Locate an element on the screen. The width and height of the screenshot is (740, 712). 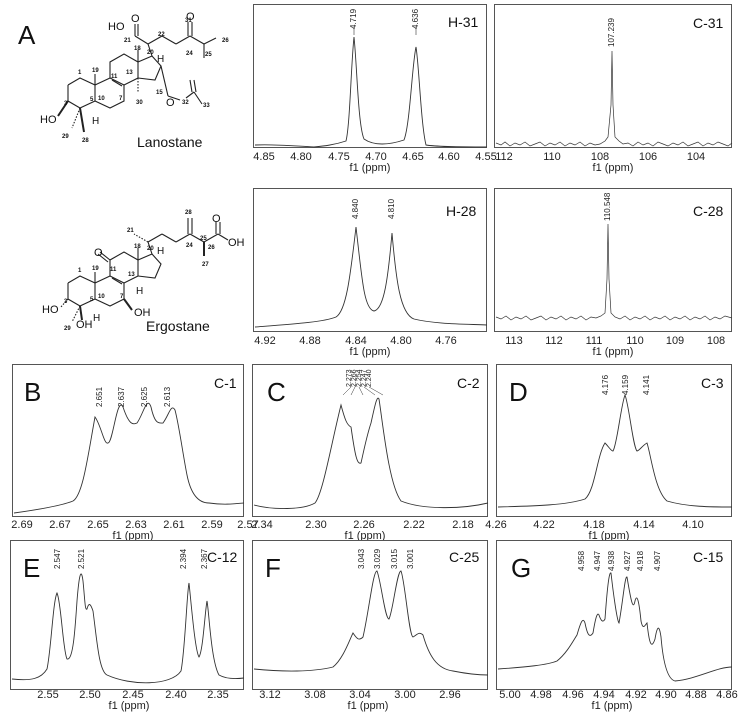
lanostane-label: Lanostane is located at coordinates (170, 142).